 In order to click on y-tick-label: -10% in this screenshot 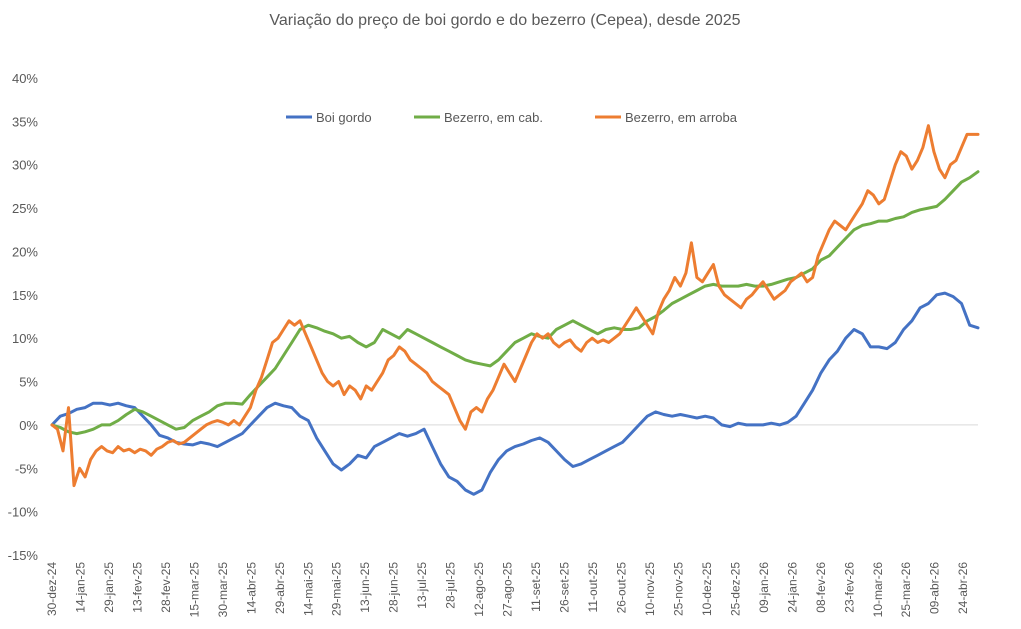, I will do `click(23, 512)`.